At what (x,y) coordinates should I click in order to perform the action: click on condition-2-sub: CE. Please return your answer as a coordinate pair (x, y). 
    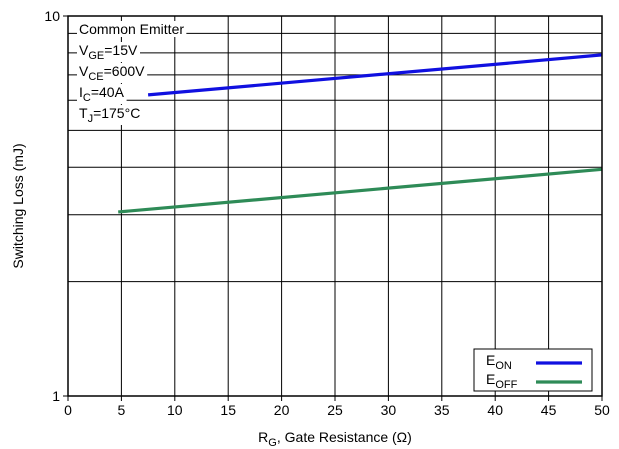
    Looking at the image, I should click on (95, 77).